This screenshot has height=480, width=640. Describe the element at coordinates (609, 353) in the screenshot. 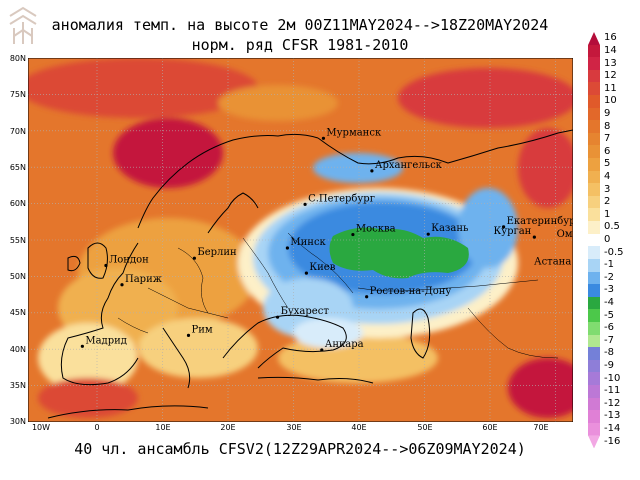

I see `colorbar-label: -8` at that location.